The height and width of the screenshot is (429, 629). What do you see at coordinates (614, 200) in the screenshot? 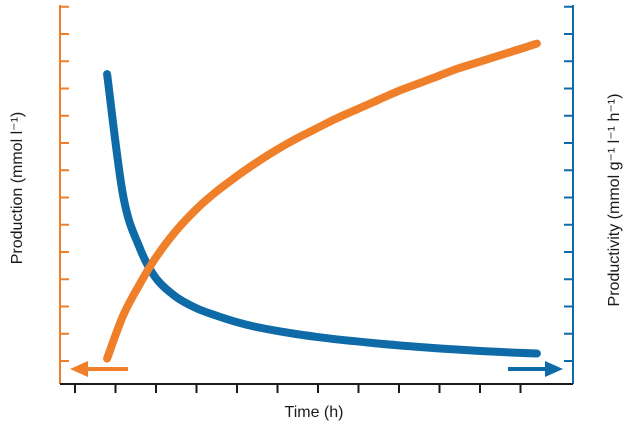
I see `right-y-axis-label: Productivity (mmol g⁻¹ l⁻¹ h⁻¹)` at bounding box center [614, 200].